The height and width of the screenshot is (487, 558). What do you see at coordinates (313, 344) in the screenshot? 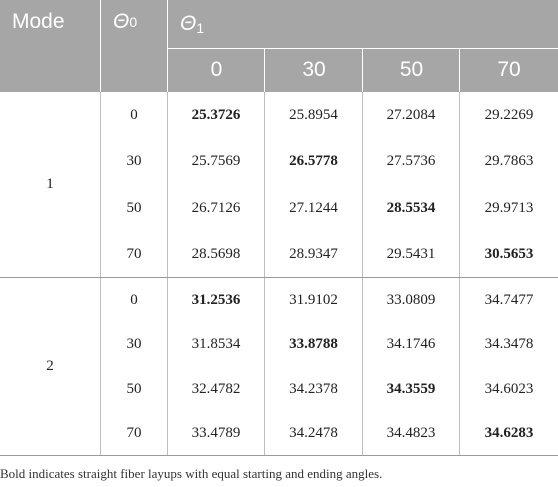
I see `value-cell: 33.8788` at bounding box center [313, 344].